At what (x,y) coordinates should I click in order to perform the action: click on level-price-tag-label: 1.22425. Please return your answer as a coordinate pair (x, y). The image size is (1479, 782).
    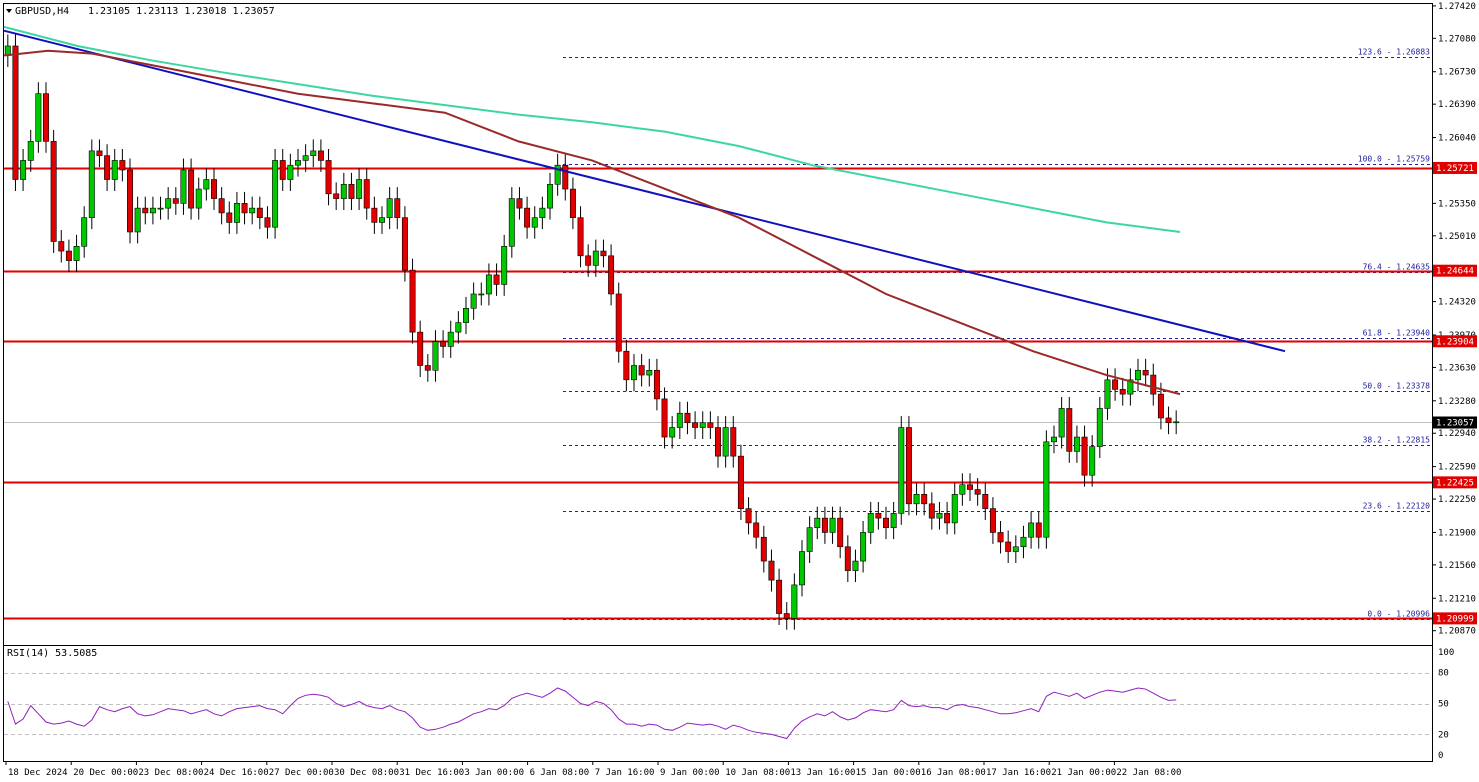
    Looking at the image, I should click on (1455, 483).